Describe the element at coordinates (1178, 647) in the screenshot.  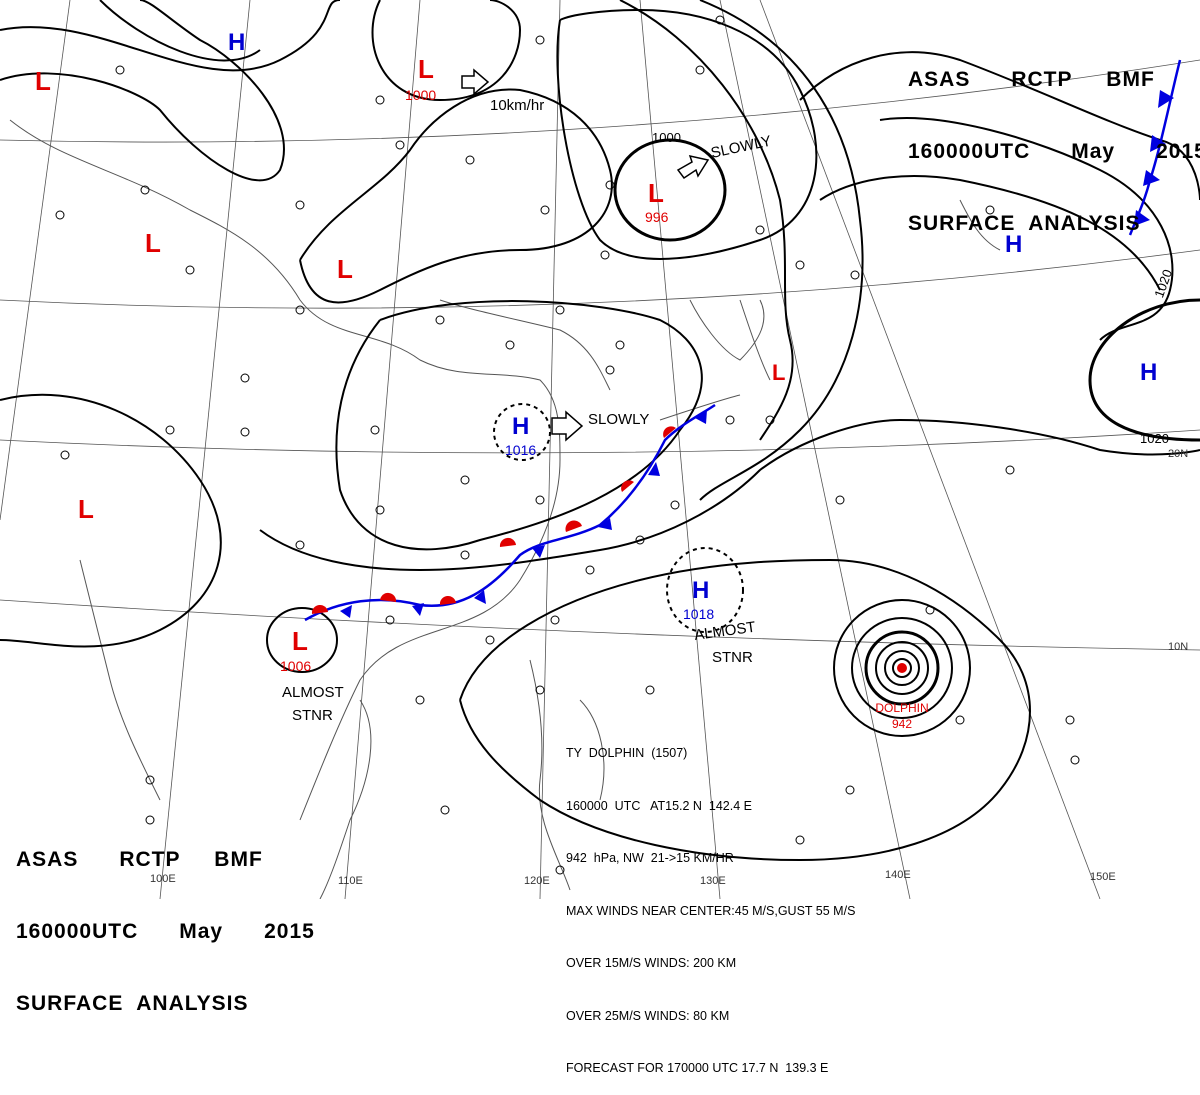
I see `lat-label-10n: 10N` at that location.